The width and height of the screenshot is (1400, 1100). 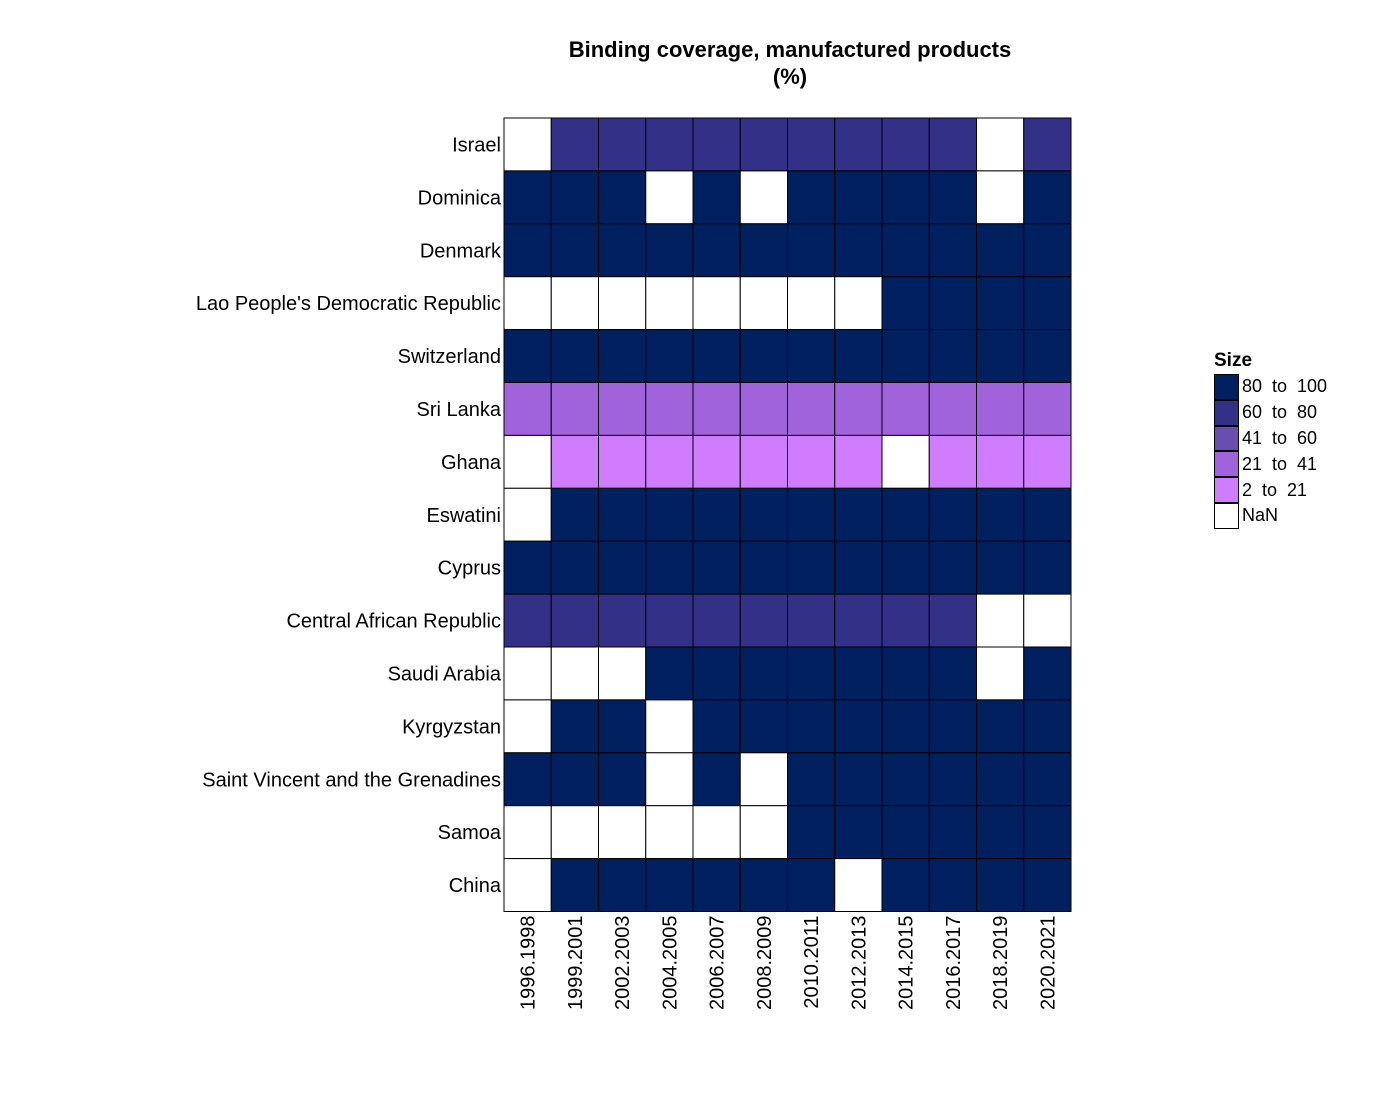 What do you see at coordinates (476, 145) in the screenshot?
I see `y-tick-label: Israel` at bounding box center [476, 145].